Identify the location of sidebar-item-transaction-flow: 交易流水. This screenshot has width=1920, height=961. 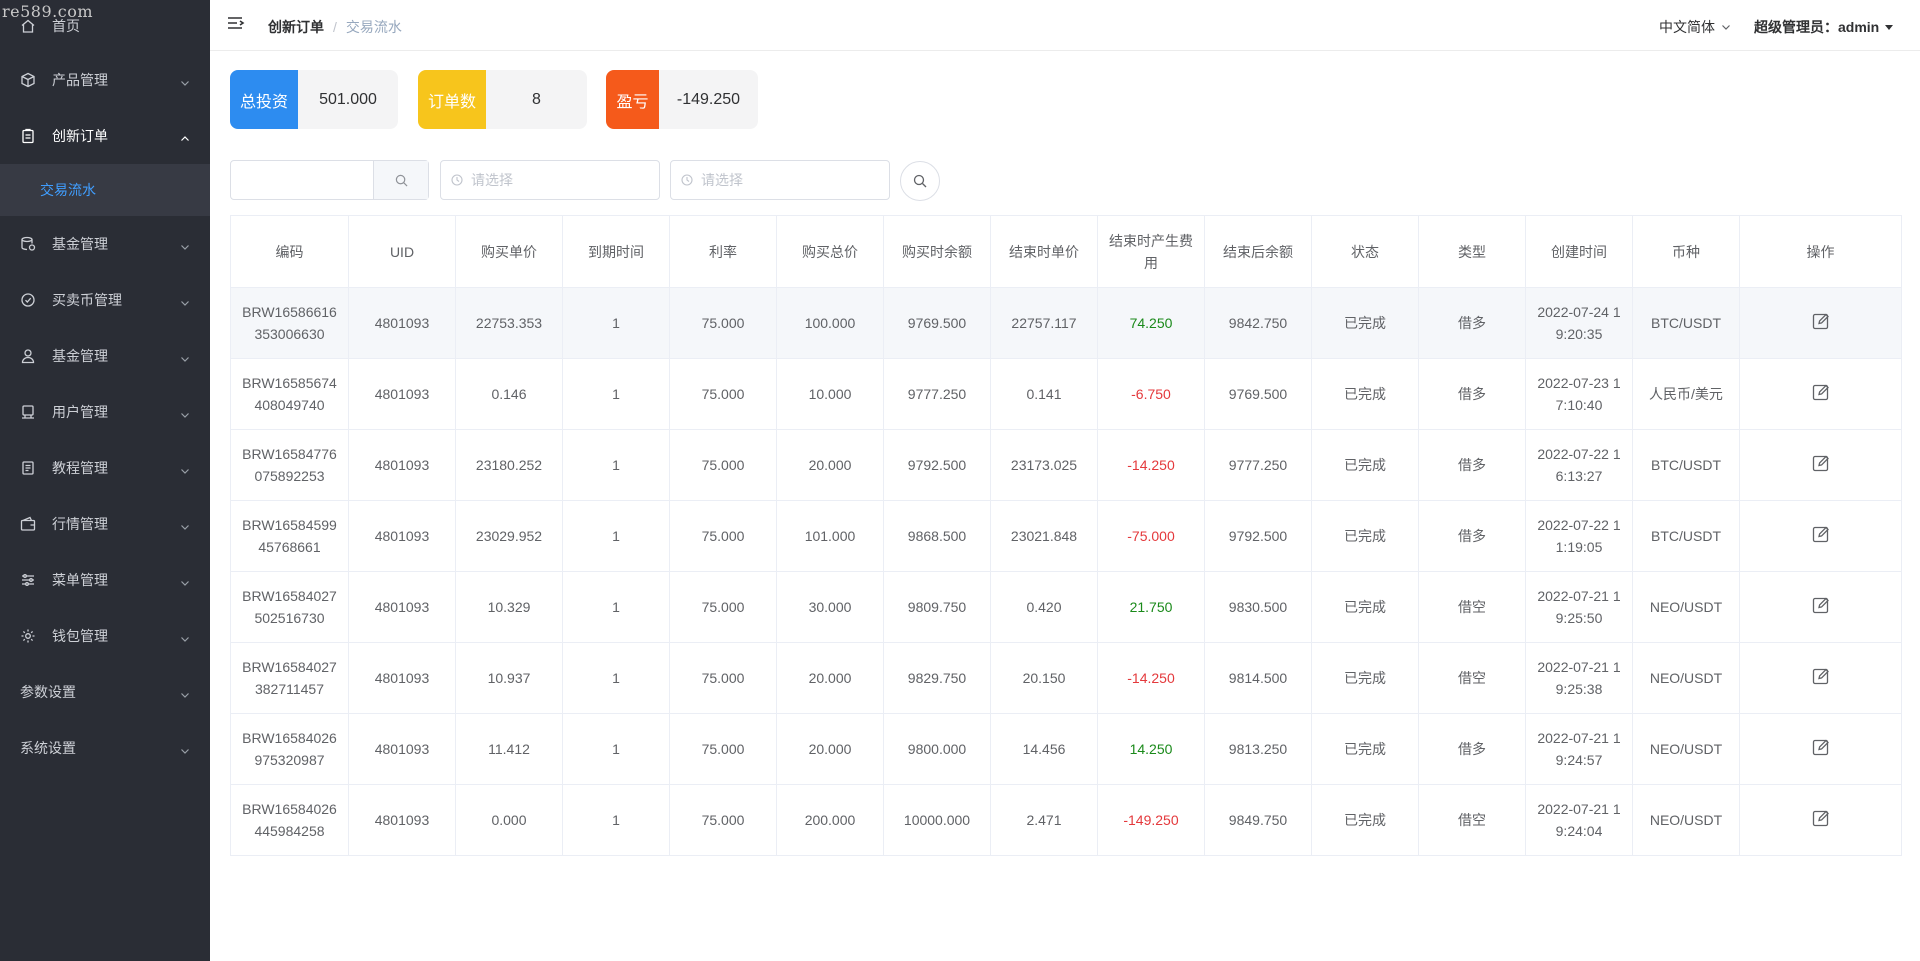
(105, 190).